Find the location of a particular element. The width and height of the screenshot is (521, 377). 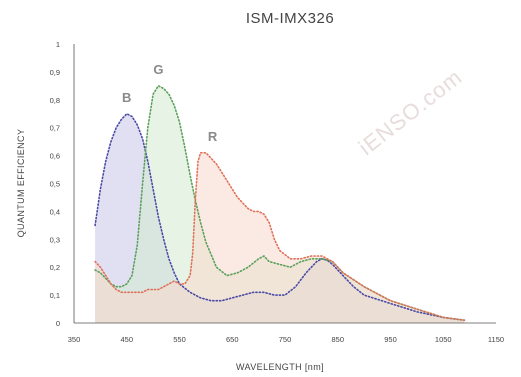

series-labels: B G R is located at coordinates (170, 103).